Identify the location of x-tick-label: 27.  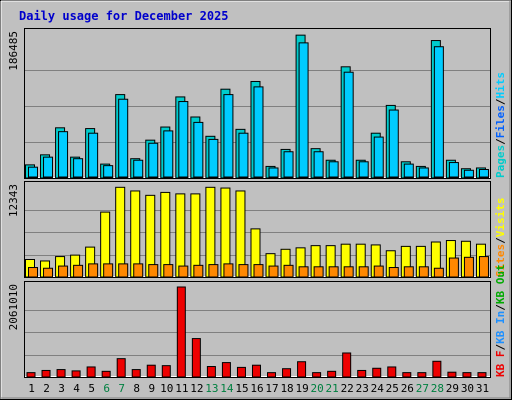
(422, 388).